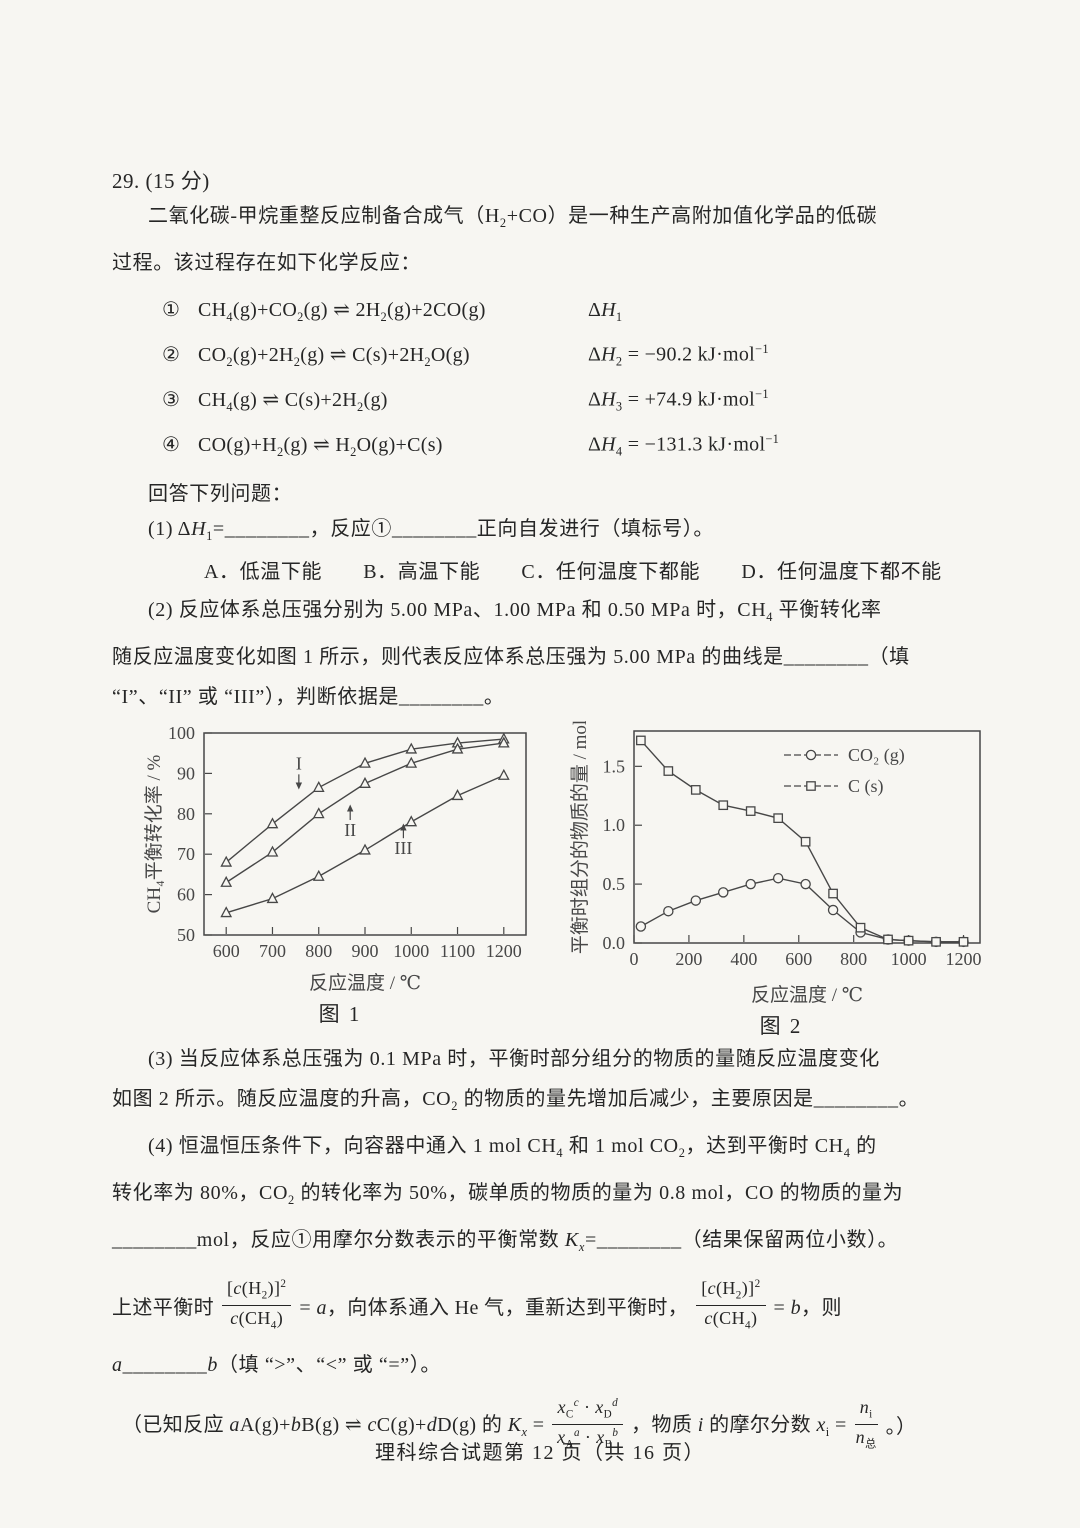 The height and width of the screenshot is (1528, 1080). I want to click on svg-text: 100, so click(181, 733).